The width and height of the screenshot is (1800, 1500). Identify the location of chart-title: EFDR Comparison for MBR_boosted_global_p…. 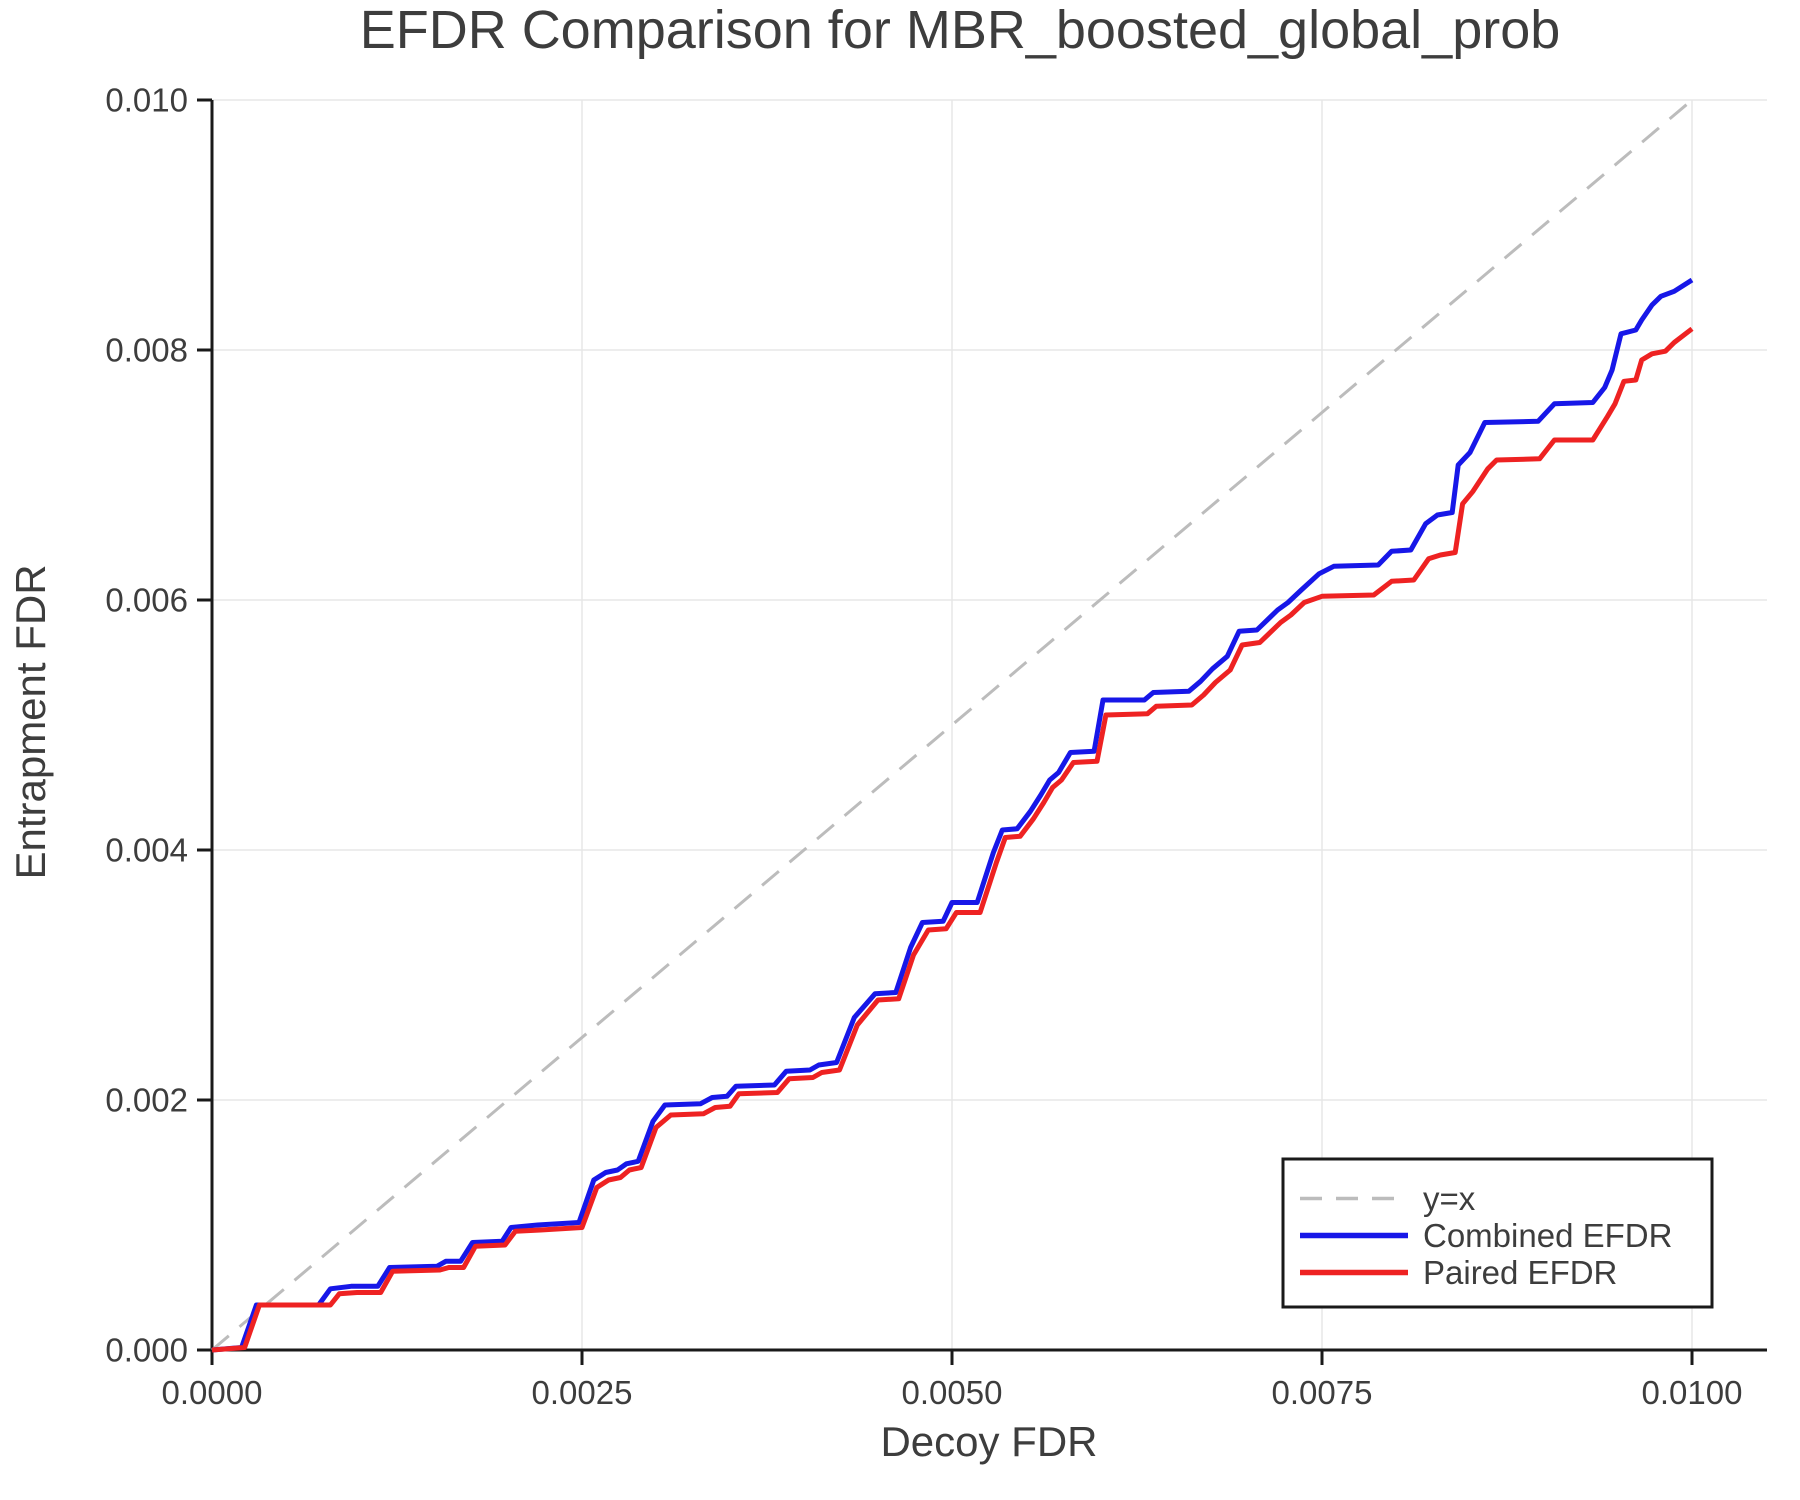
(960, 30).